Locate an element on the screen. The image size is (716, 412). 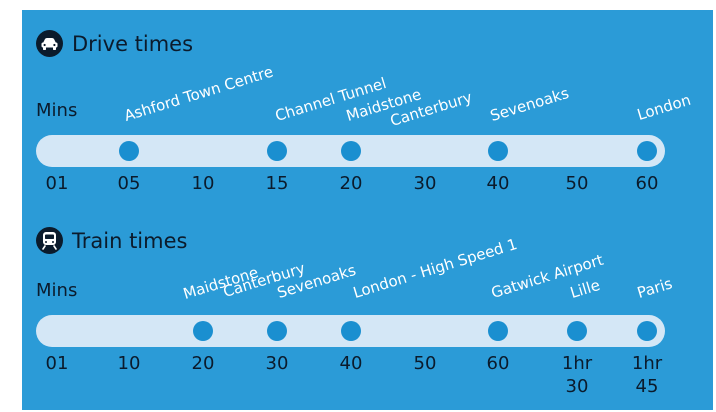
drive-tick-label: 05 is located at coordinates (129, 183).